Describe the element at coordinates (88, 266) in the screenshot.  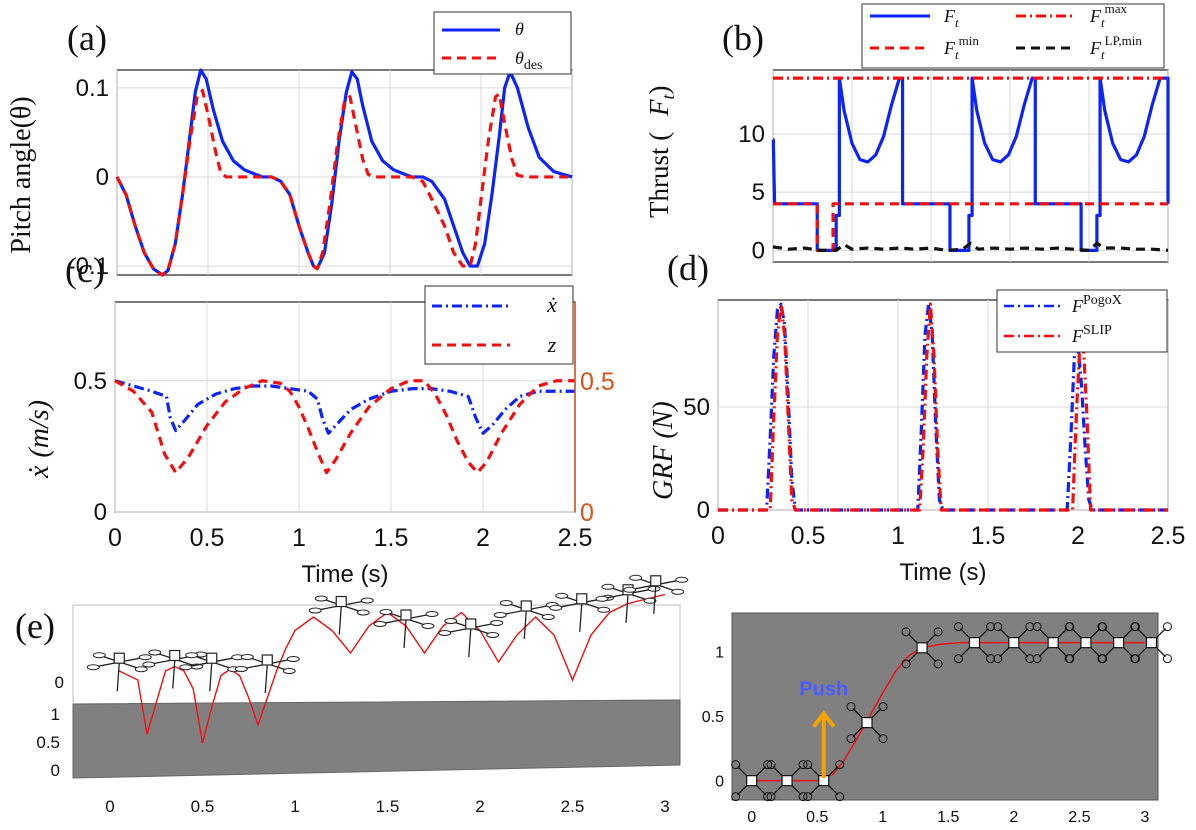
I see `y-tick-label: -0.1` at that location.